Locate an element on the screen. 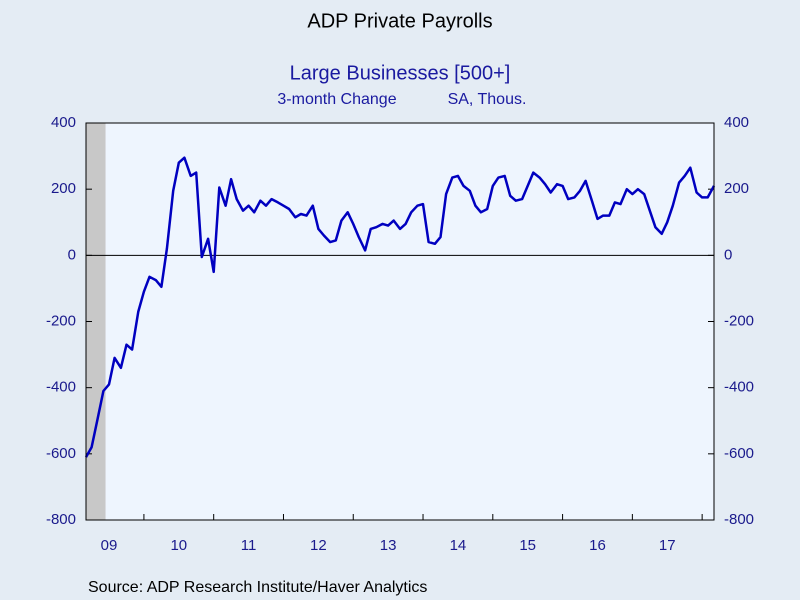 This screenshot has width=800, height=600. y-tick-label: -200 is located at coordinates (61, 320).